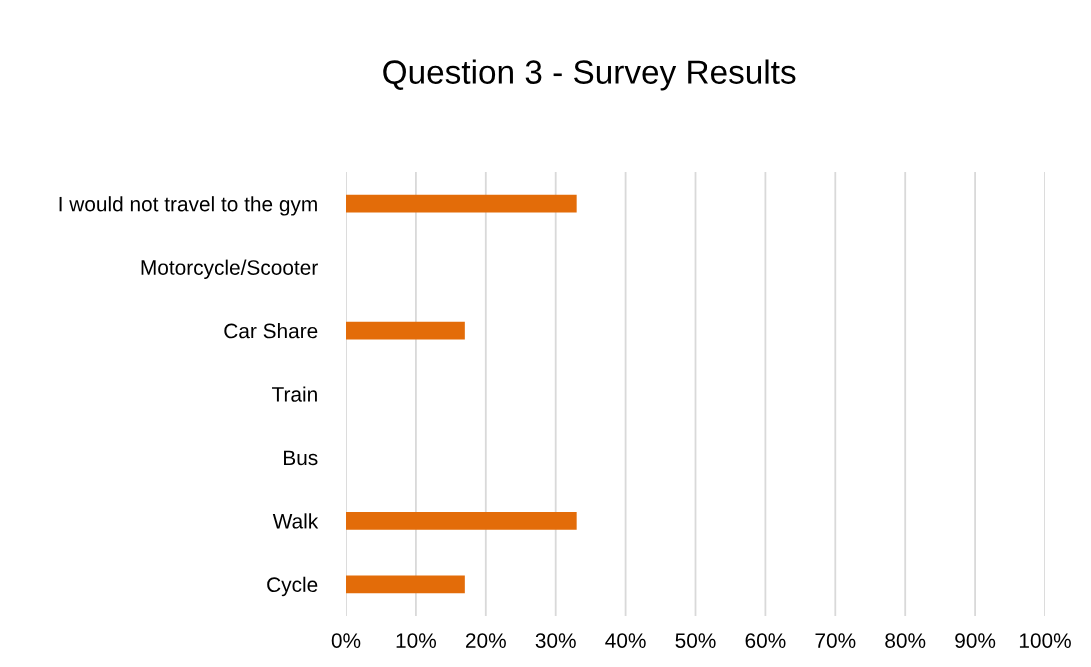 The image size is (1091, 667). Describe the element at coordinates (301, 458) in the screenshot. I see `y-tick-label: Bus` at that location.